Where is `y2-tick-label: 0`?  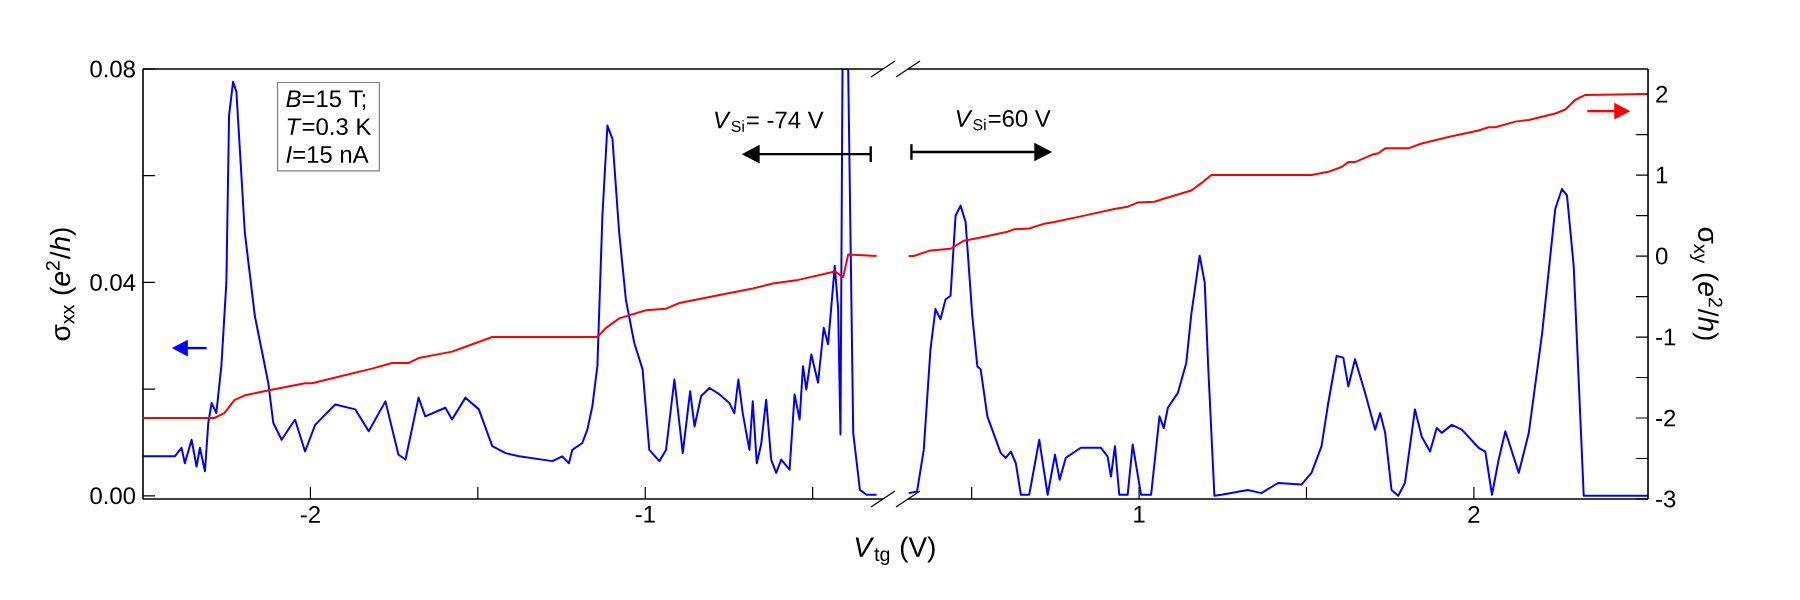
y2-tick-label: 0 is located at coordinates (1662, 256).